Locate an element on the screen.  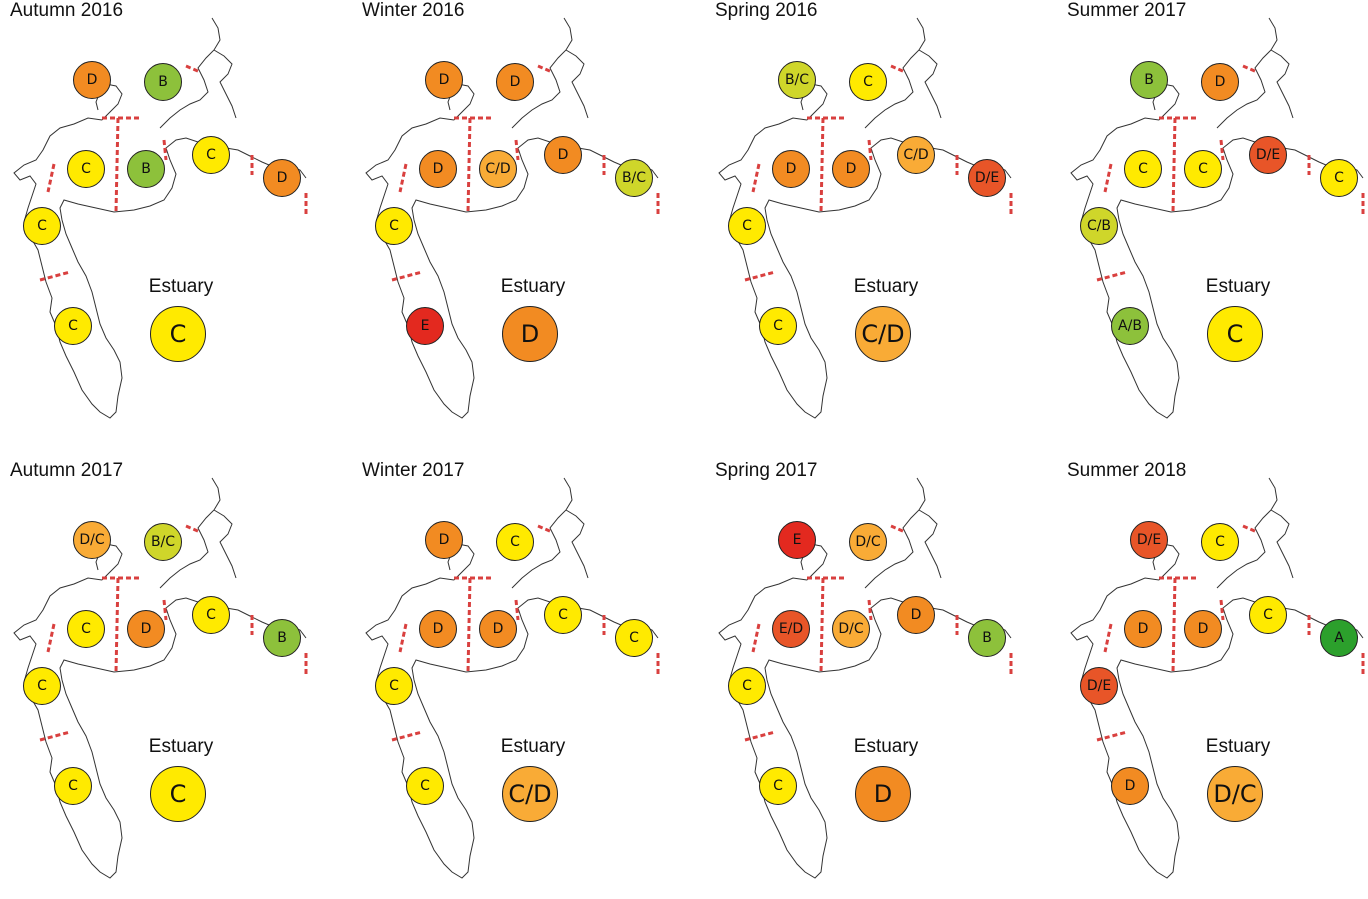
panel-title: Winter 2017 is located at coordinates (413, 470).